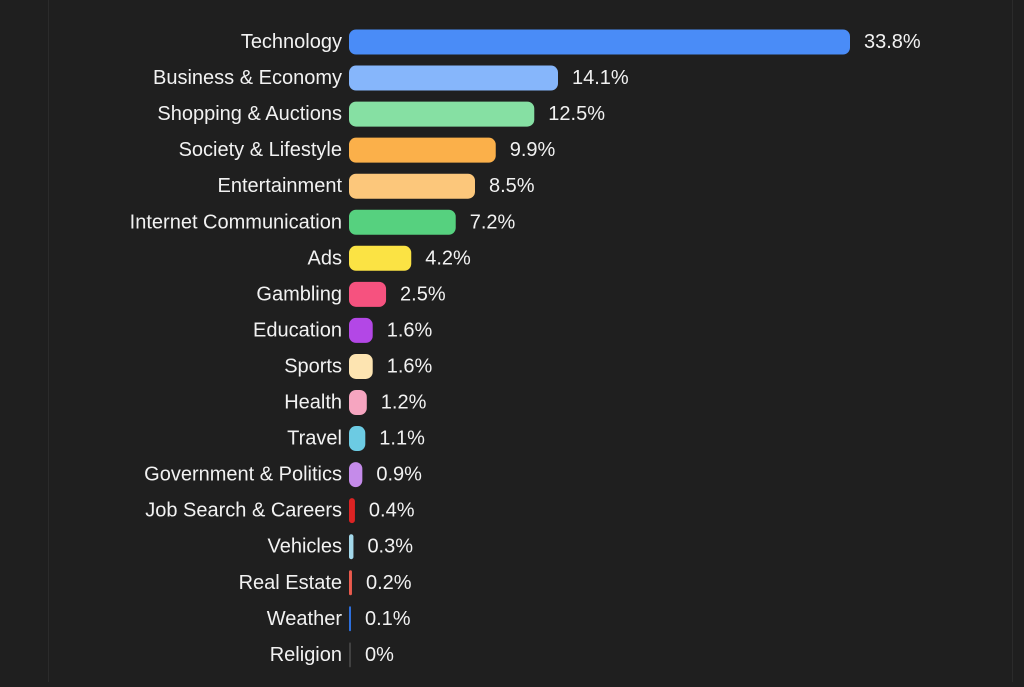 This screenshot has height=687, width=1024. What do you see at coordinates (243, 511) in the screenshot?
I see `category-label-job-search-and-careers: Job Search & Careers` at bounding box center [243, 511].